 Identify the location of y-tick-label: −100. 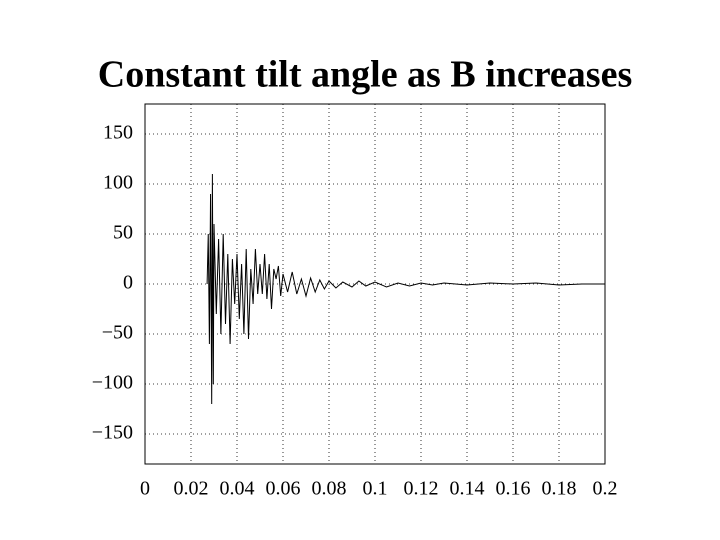
(112, 383).